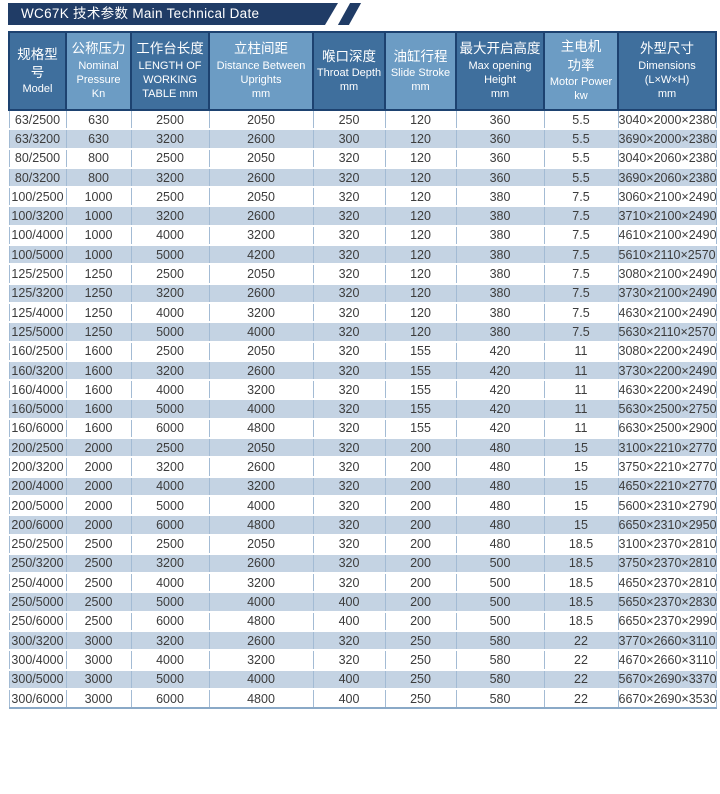  I want to click on model-cell: 160/4000, so click(37, 390).